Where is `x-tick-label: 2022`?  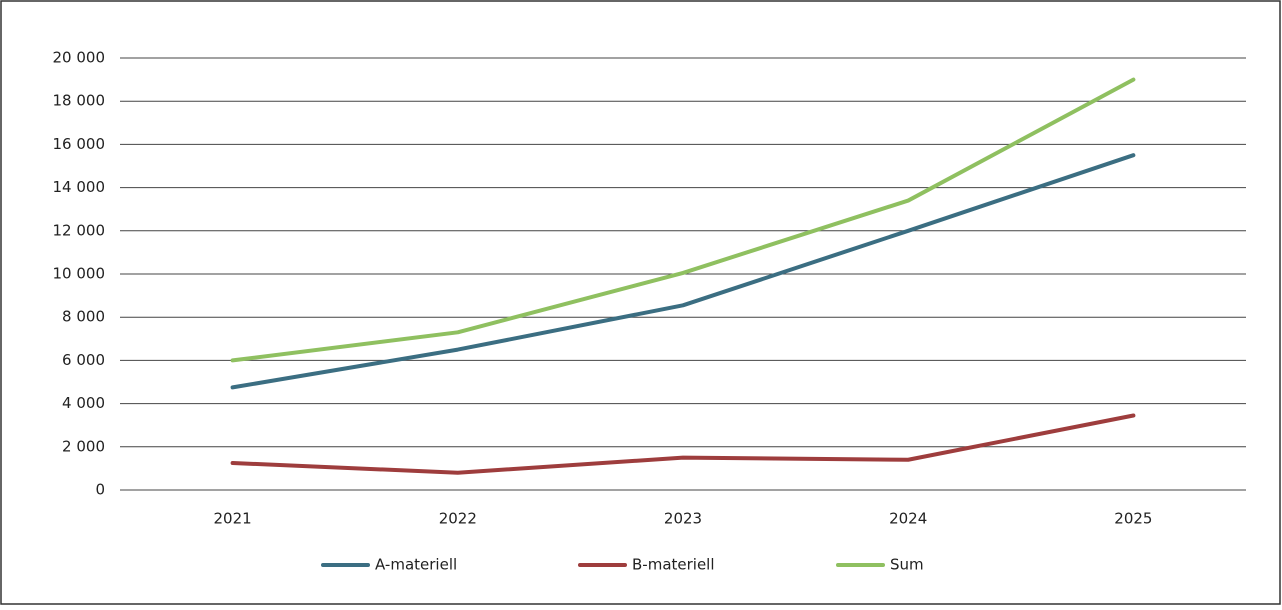
x-tick-label: 2022 is located at coordinates (458, 519).